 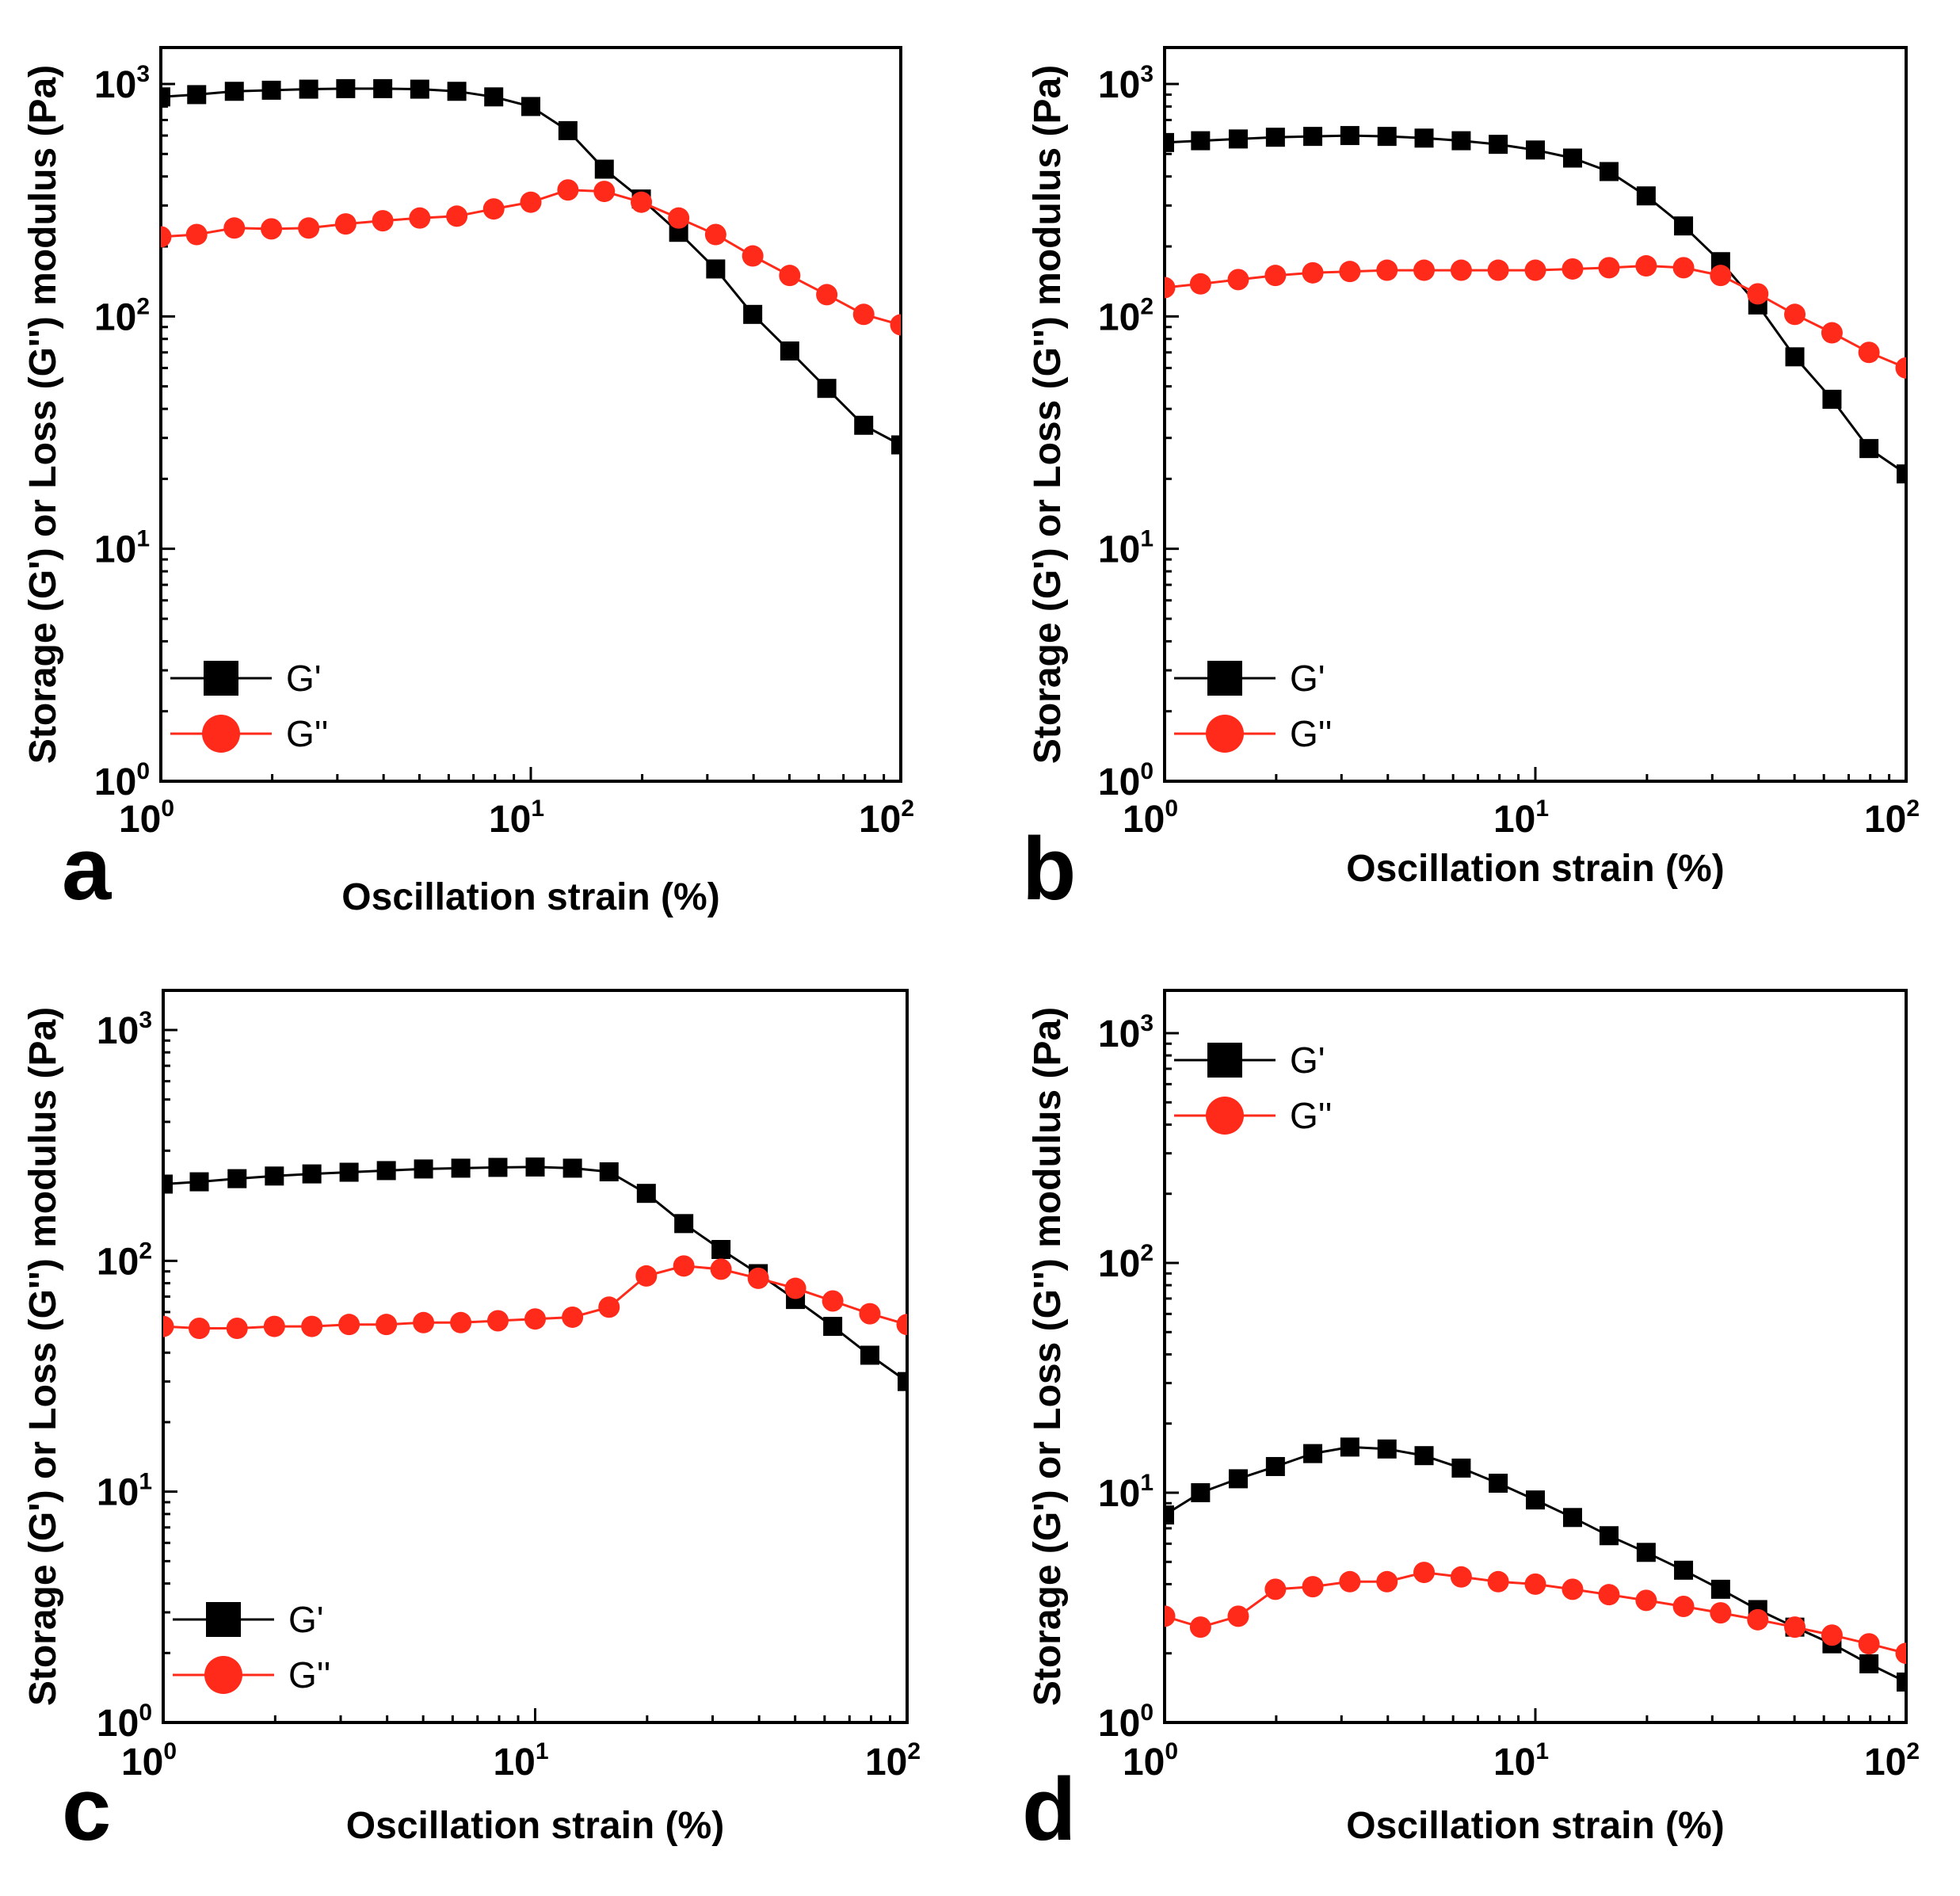 I want to click on legend-marker-square-c, so click(x=223, y=1619).